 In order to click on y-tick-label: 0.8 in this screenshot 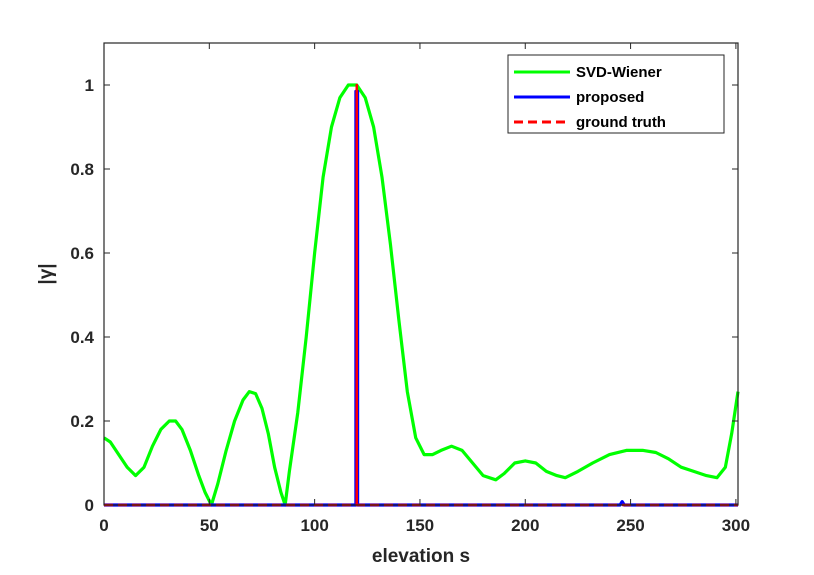, I will do `click(82, 169)`.